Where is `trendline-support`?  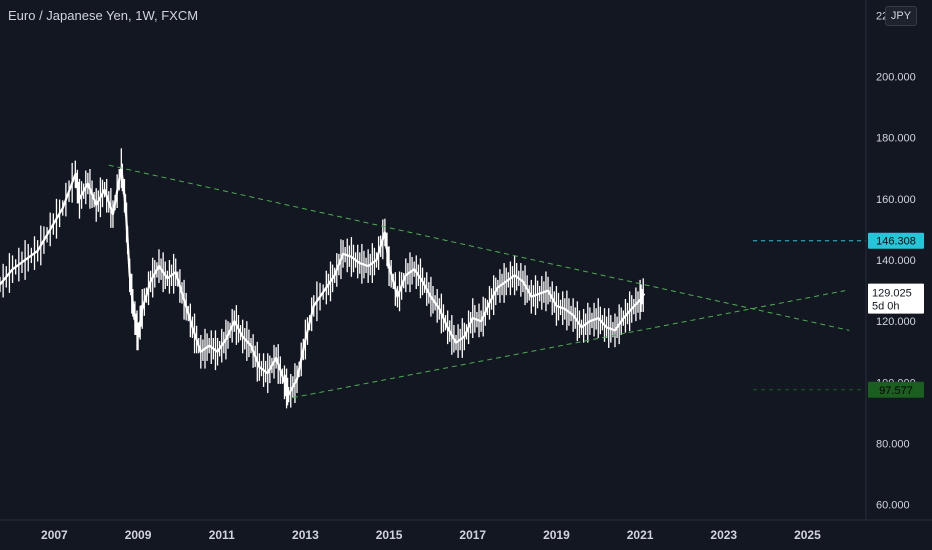
trendline-support is located at coordinates (569, 344).